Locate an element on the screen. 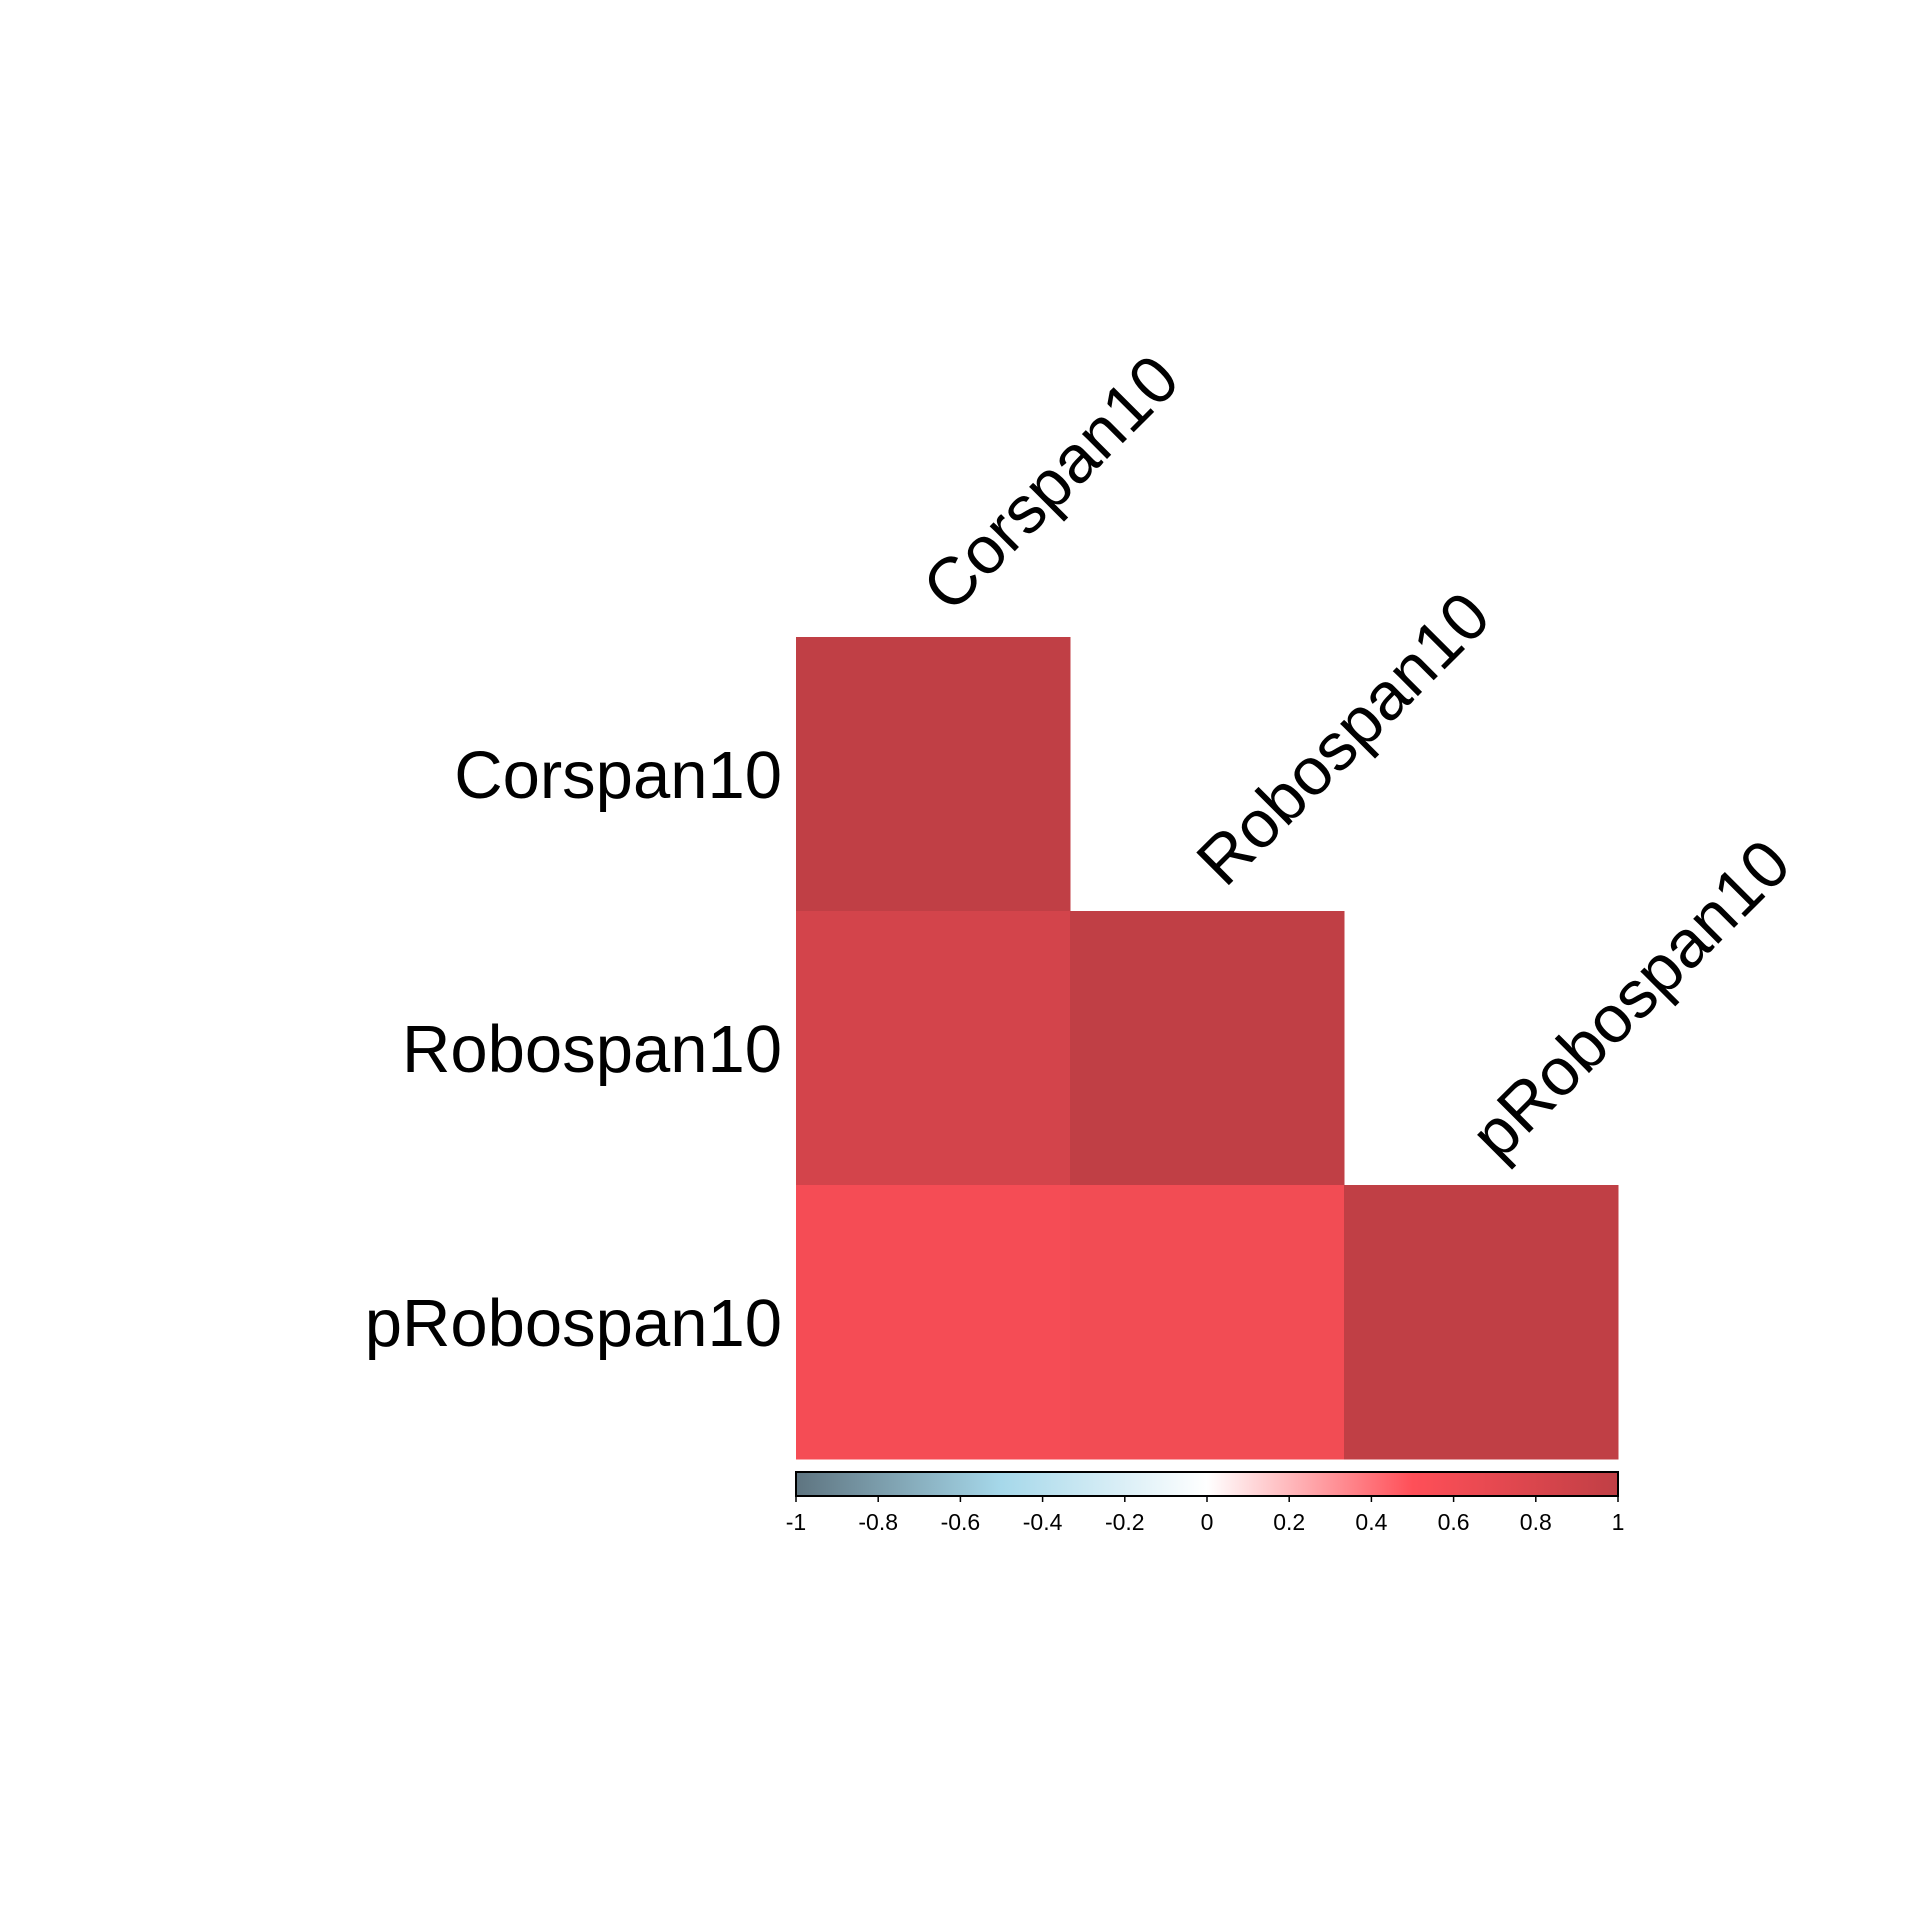 This screenshot has height=1920, width=1920. row-labels: Corspan10 Robospan10 pRobospan10 is located at coordinates (573, 1049).